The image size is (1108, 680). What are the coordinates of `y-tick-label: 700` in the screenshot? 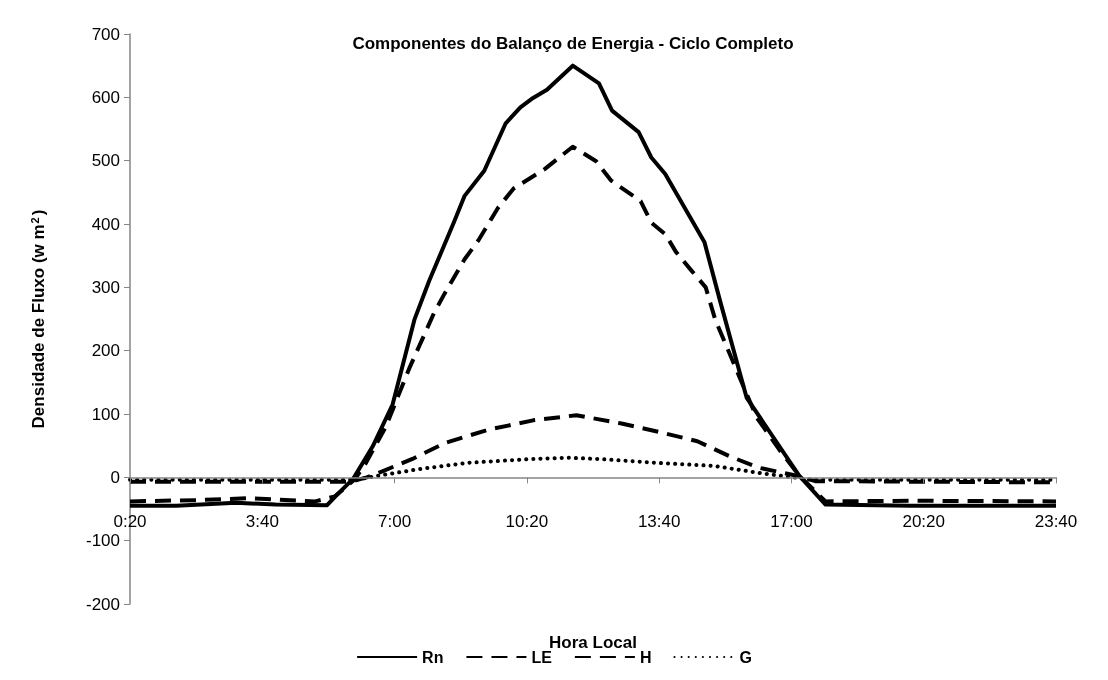 It's located at (105, 34).